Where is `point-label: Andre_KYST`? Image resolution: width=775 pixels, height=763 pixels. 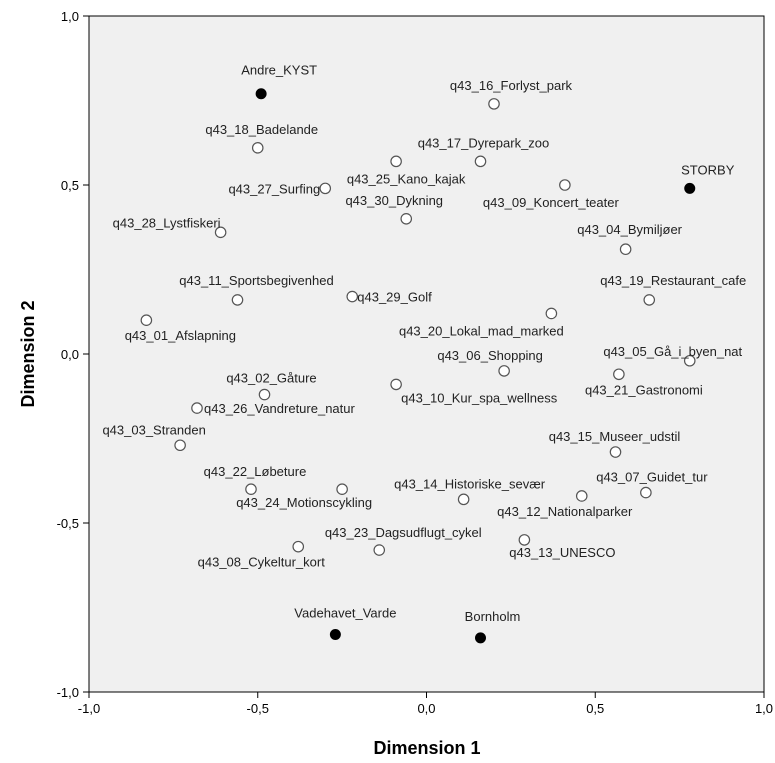
point-label: Andre_KYST is located at coordinates (279, 70).